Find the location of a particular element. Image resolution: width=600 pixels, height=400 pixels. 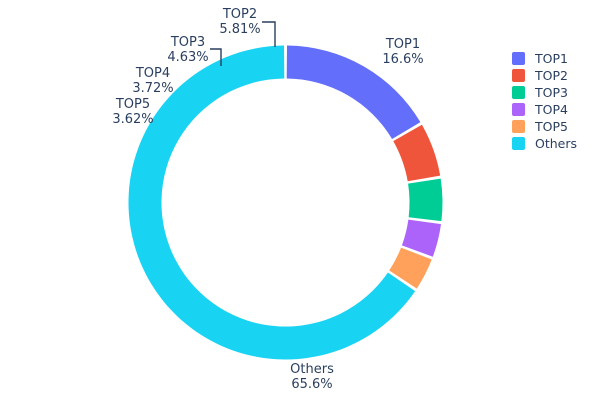

slice-label-top1: TOP1 16.6% is located at coordinates (402, 52).